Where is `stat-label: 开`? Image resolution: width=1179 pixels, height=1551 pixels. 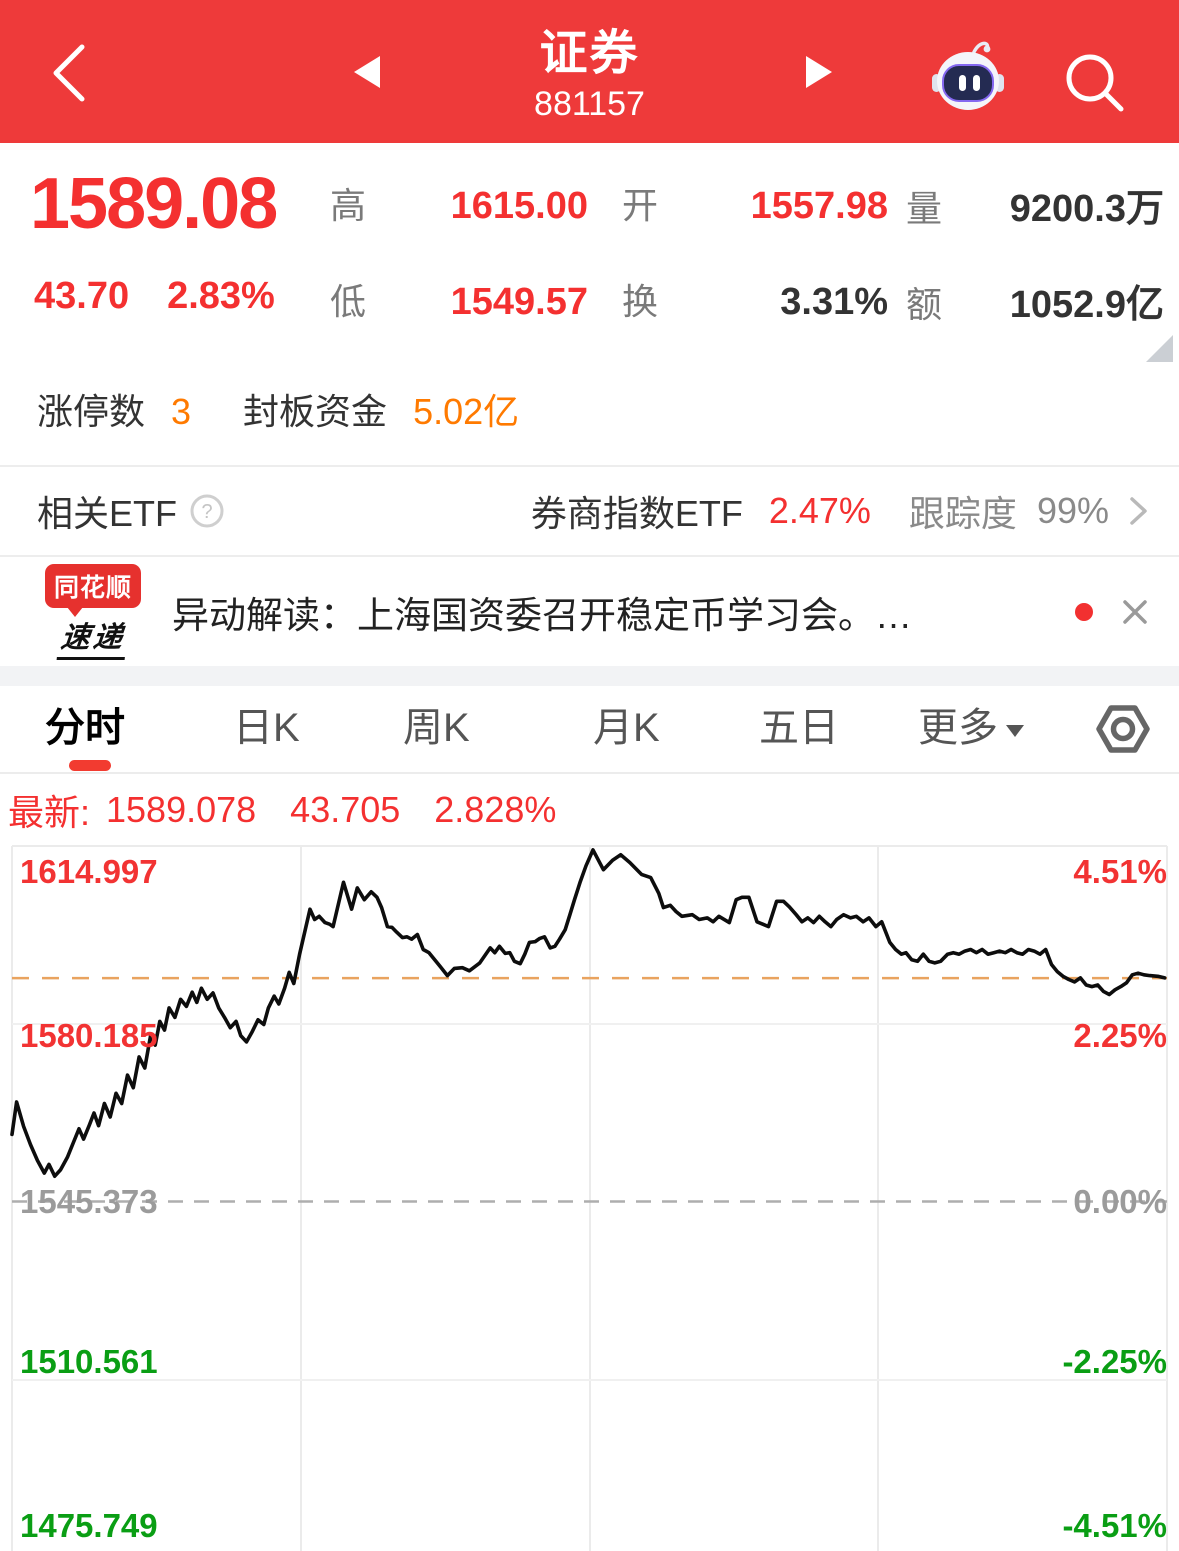 stat-label: 开 is located at coordinates (640, 205).